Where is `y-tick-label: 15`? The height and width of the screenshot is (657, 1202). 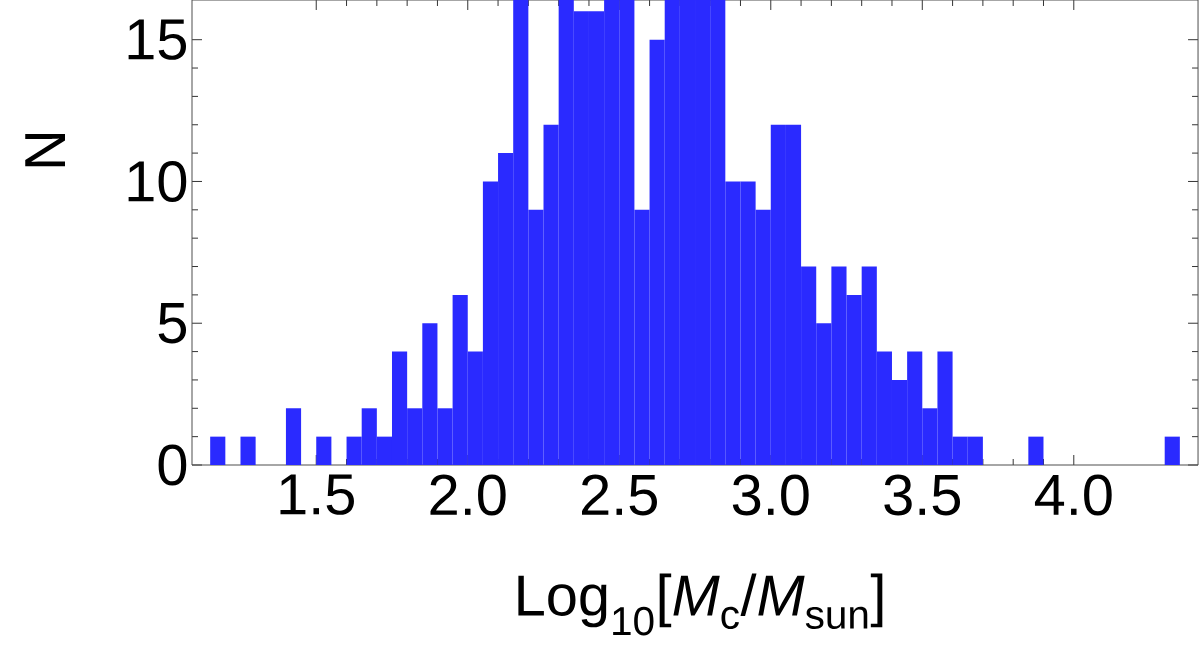 y-tick-label: 15 is located at coordinates (157, 39).